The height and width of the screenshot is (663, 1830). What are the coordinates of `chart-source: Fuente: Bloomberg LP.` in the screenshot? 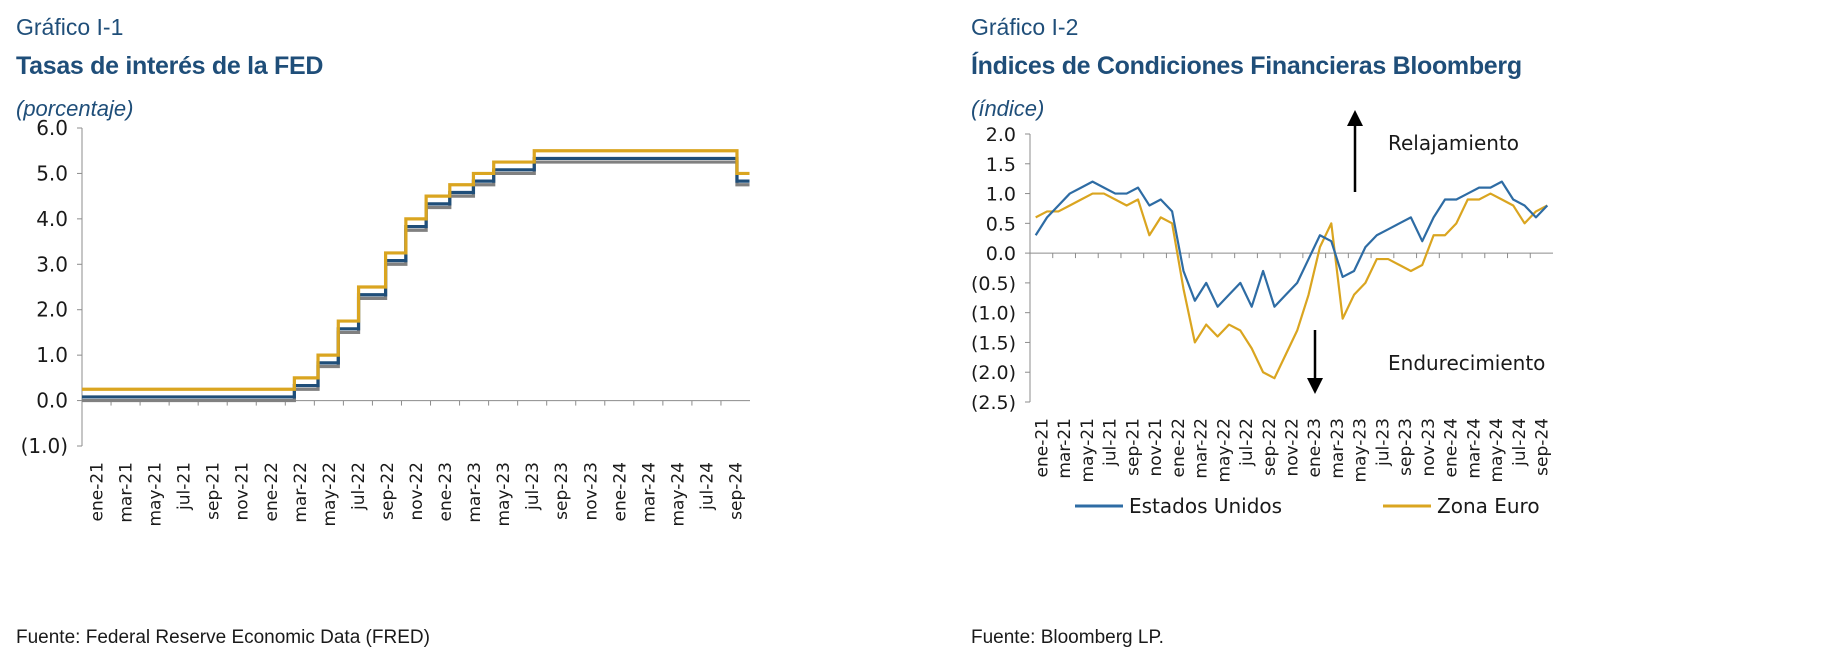 It's located at (1067, 637).